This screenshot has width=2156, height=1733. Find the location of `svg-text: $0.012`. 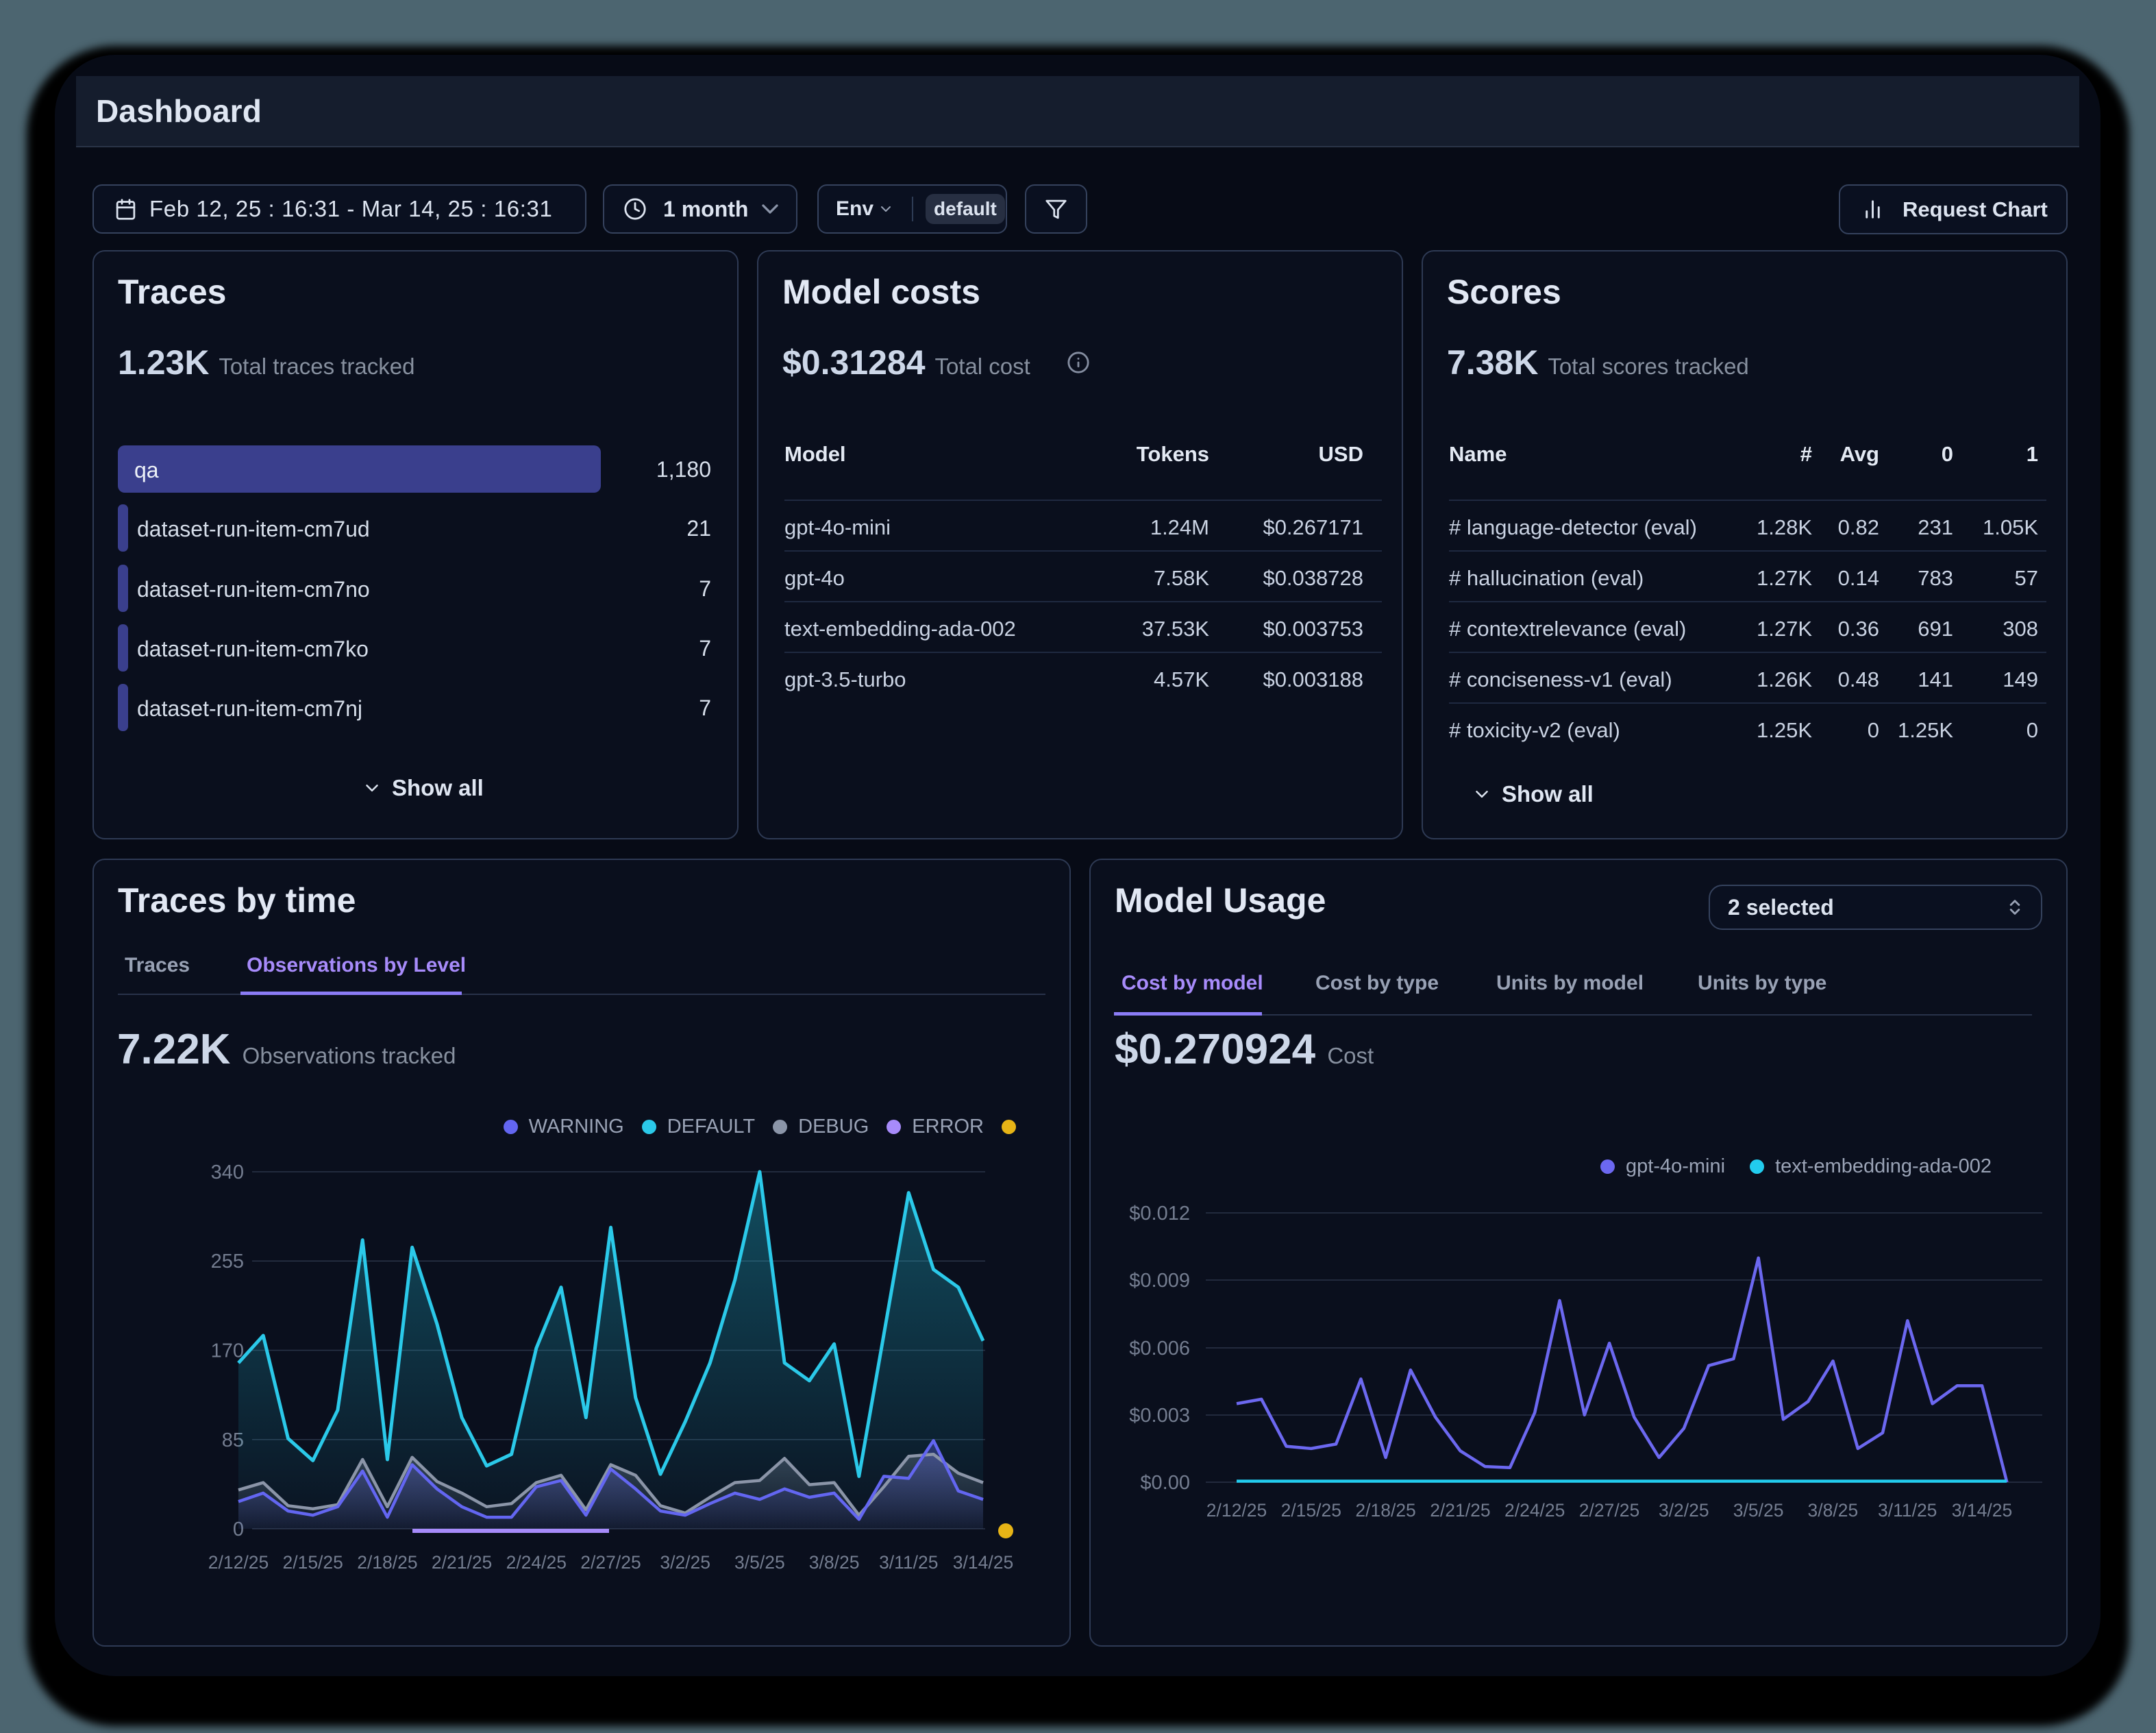

svg-text: $0.012 is located at coordinates (1159, 1214).